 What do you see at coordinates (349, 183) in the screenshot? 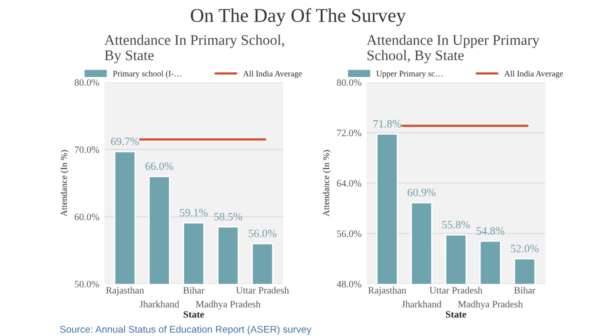
I see `y-tick-label: 64.0%` at bounding box center [349, 183].